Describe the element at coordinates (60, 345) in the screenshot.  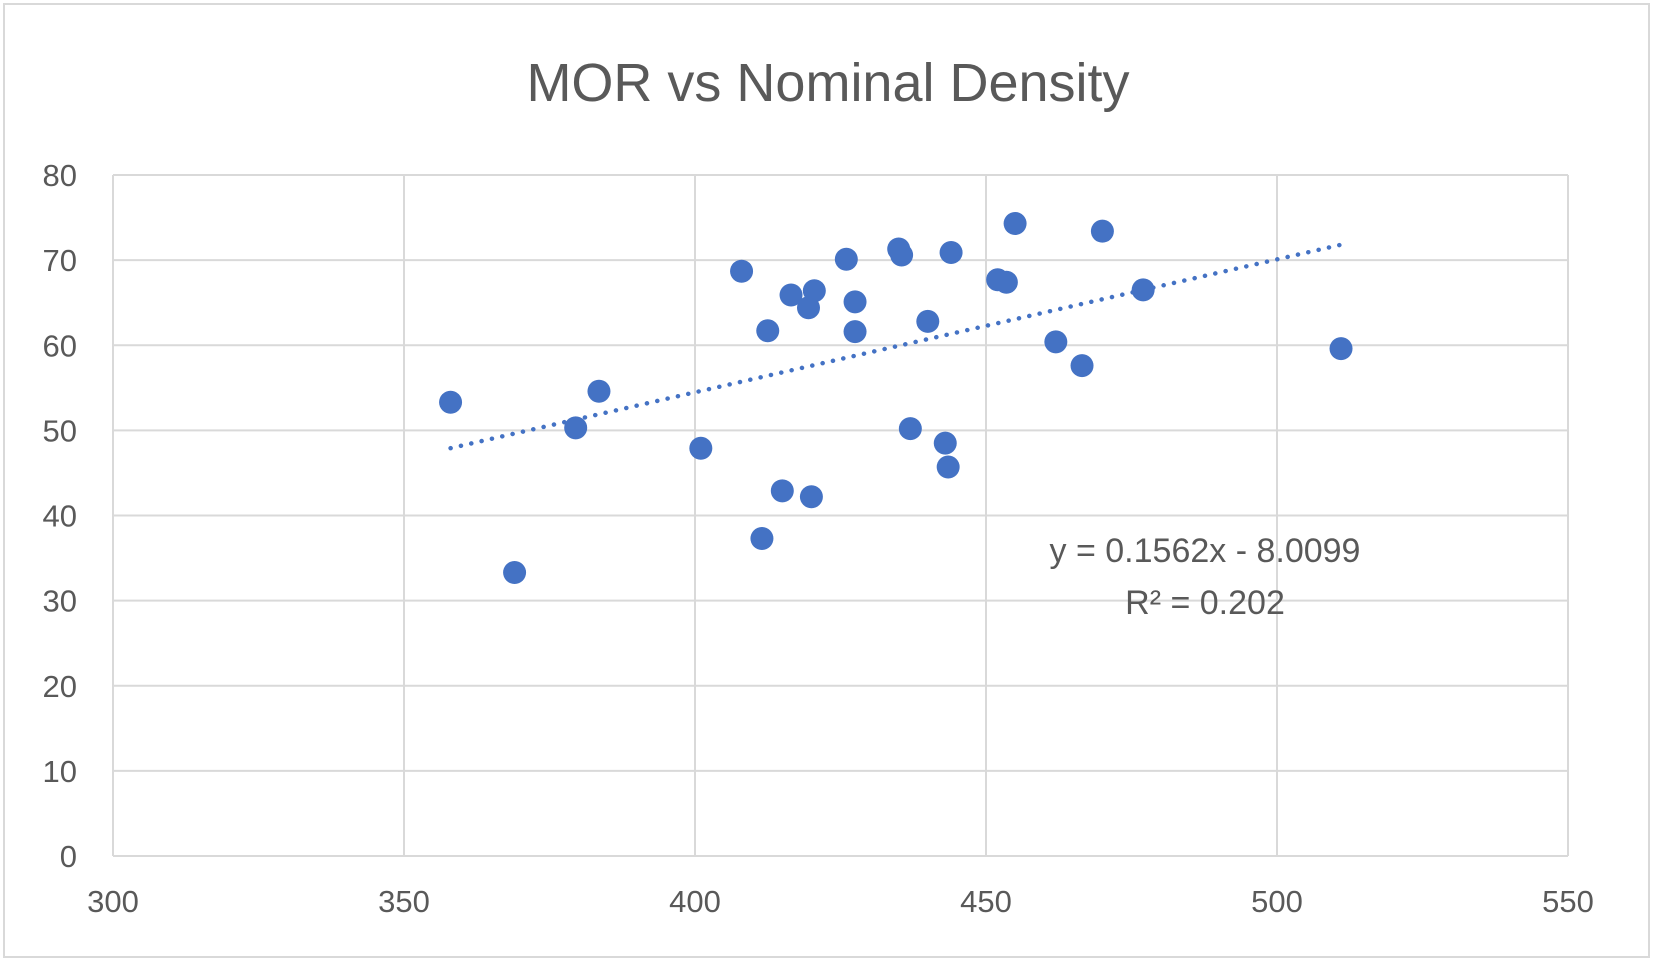
I see `y-tick-label: 60` at that location.